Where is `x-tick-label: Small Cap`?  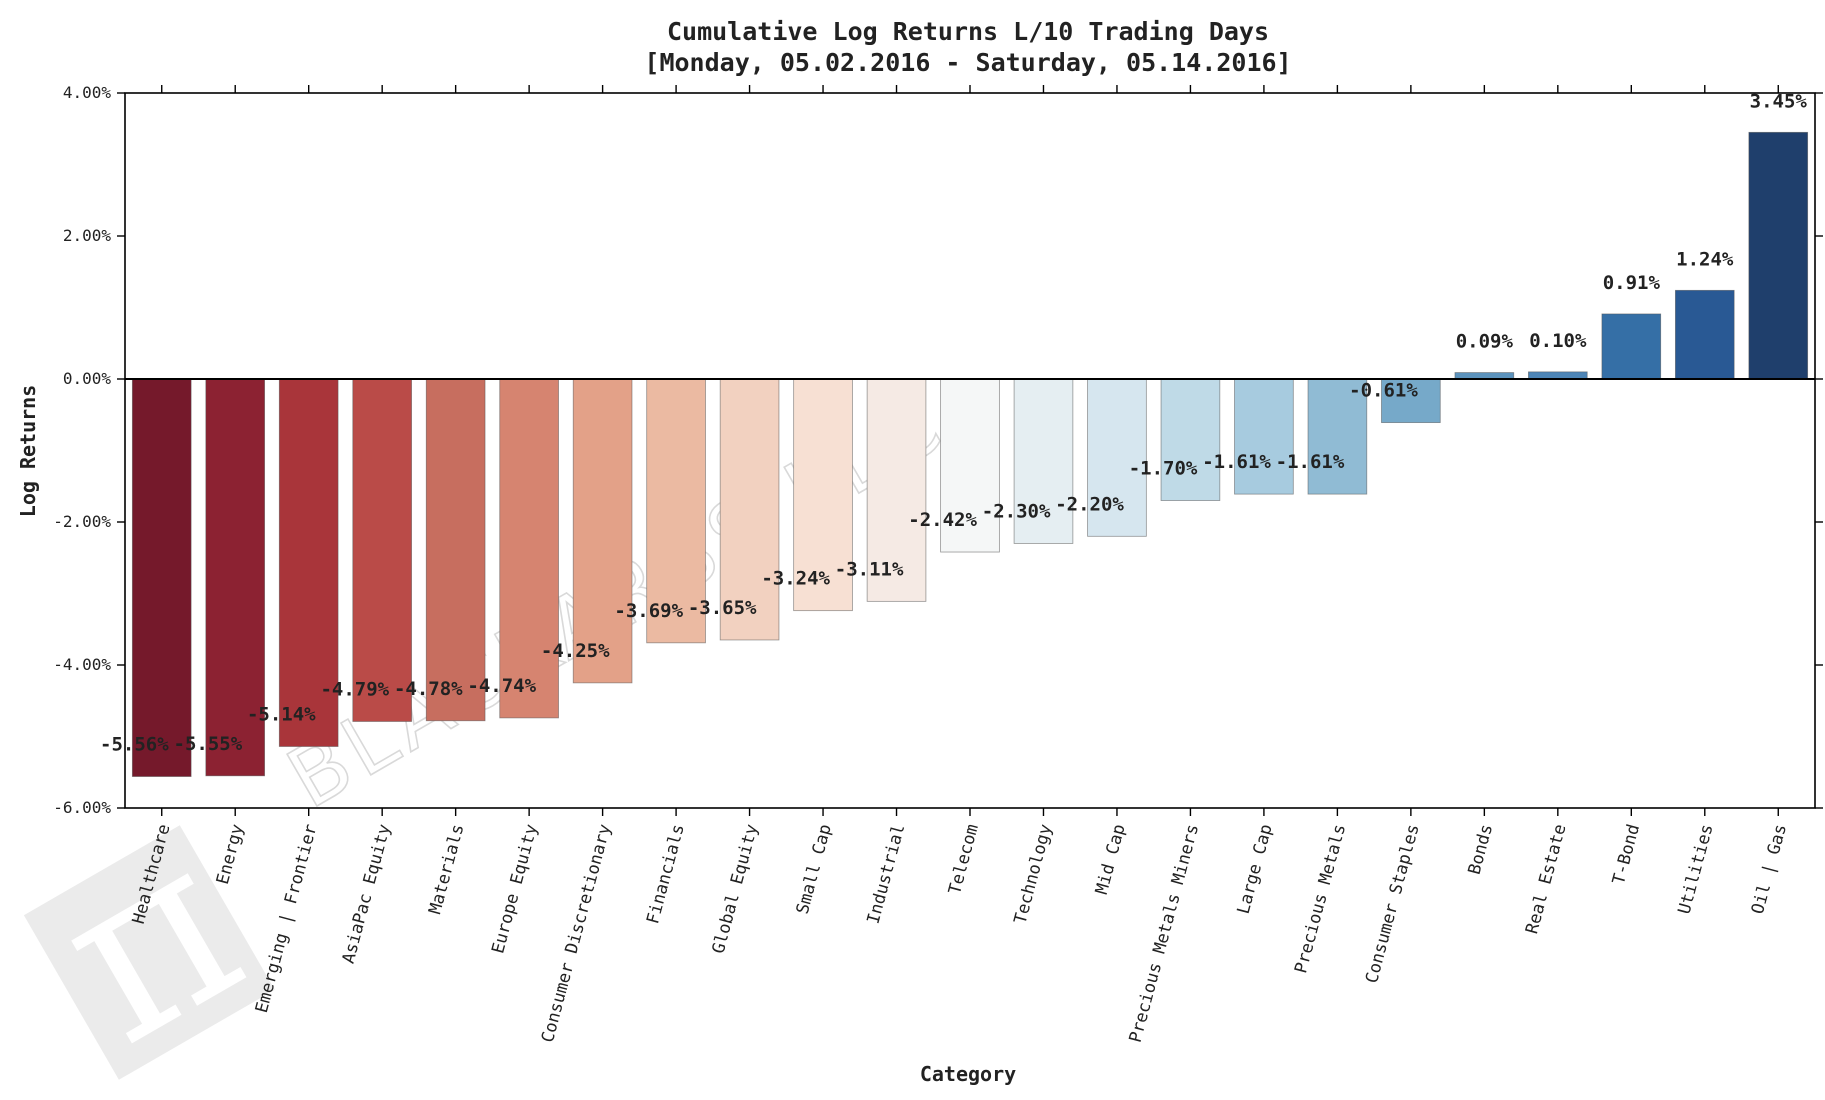
x-tick-label: Small Cap is located at coordinates (814, 869).